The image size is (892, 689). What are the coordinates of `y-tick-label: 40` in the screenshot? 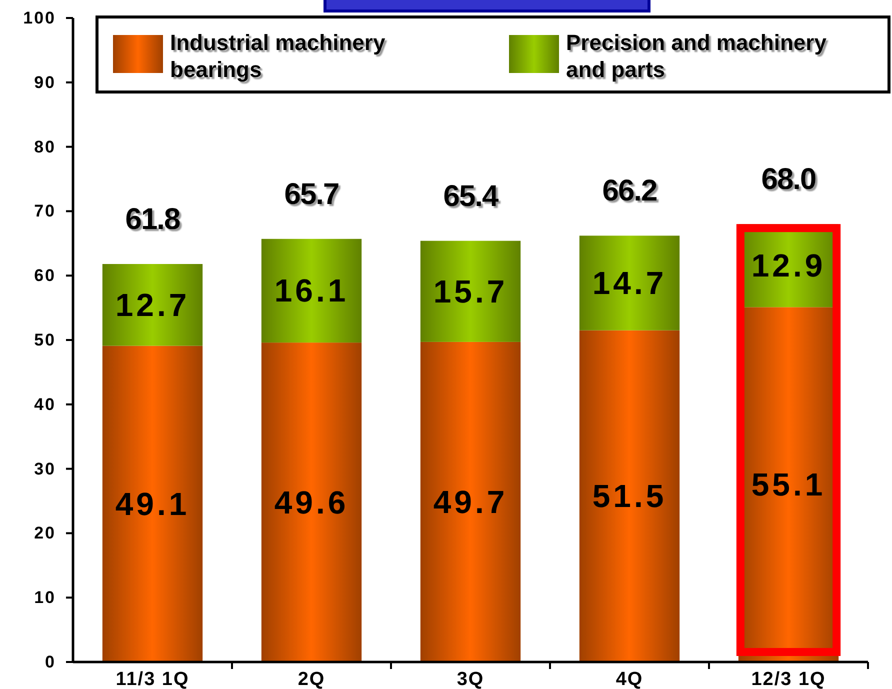 It's located at (45, 404).